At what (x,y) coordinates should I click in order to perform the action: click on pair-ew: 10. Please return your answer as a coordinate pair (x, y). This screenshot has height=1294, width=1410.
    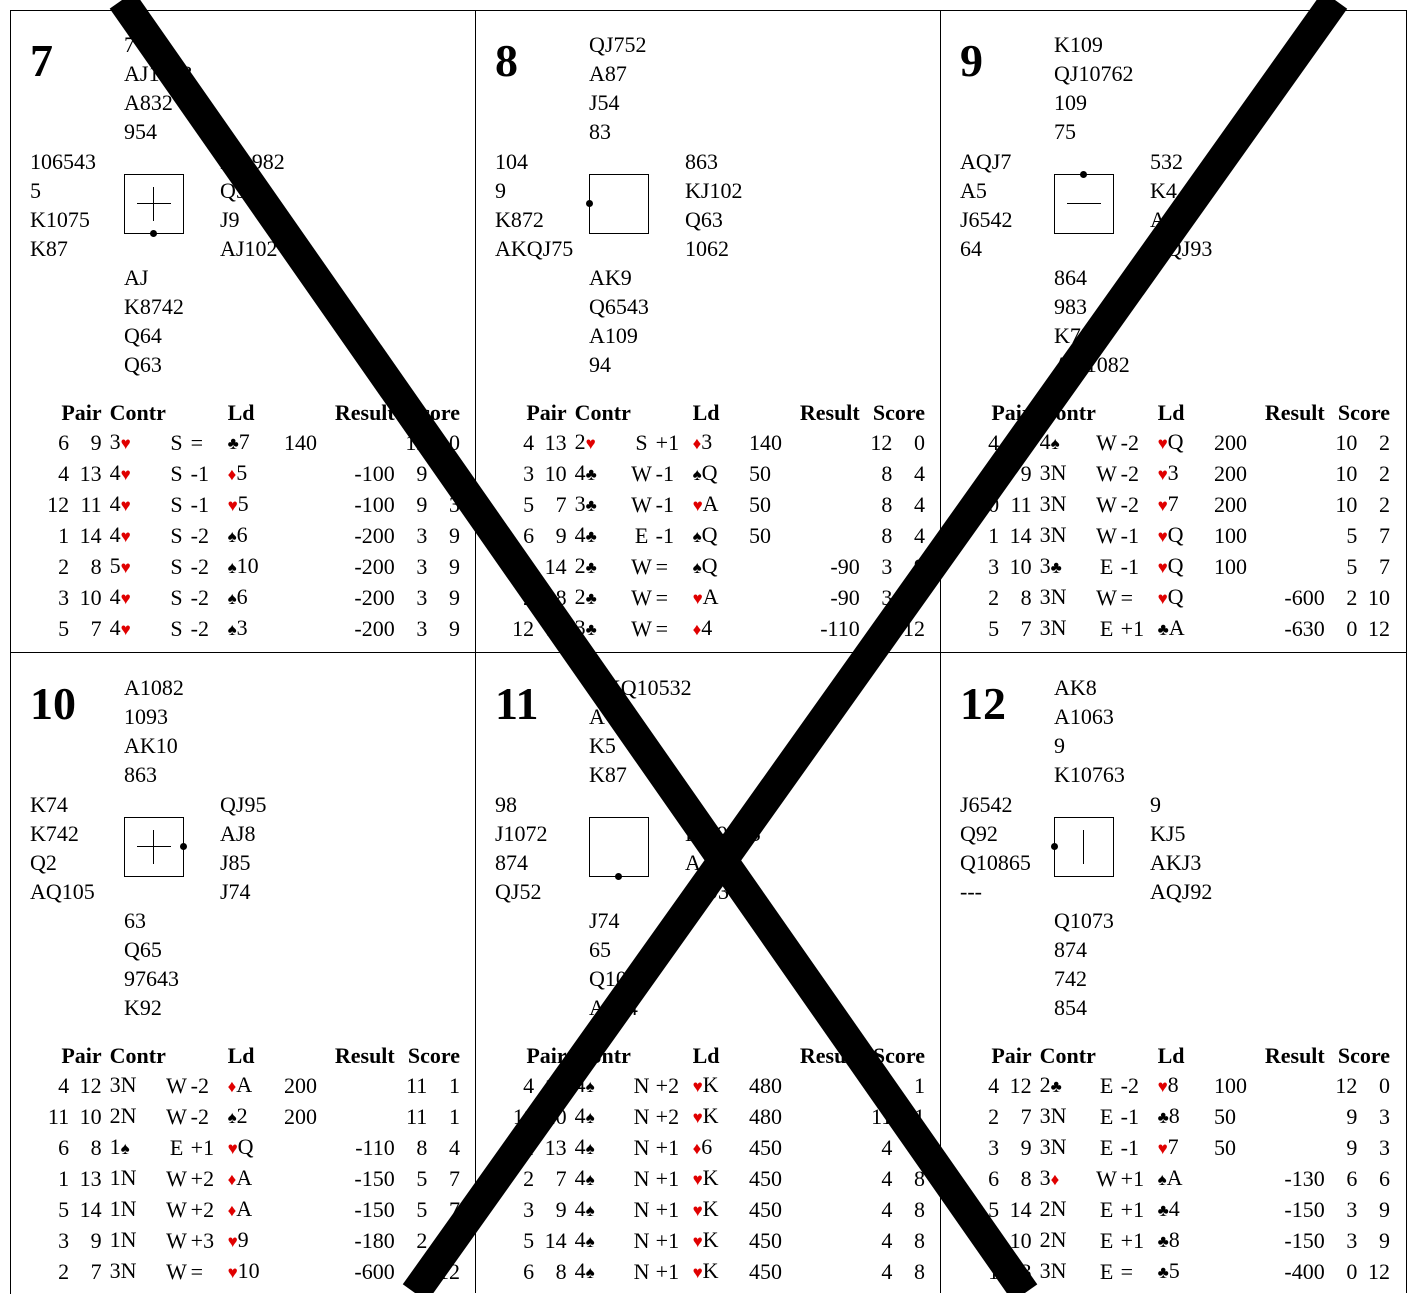
    Looking at the image, I should click on (1020, 1240).